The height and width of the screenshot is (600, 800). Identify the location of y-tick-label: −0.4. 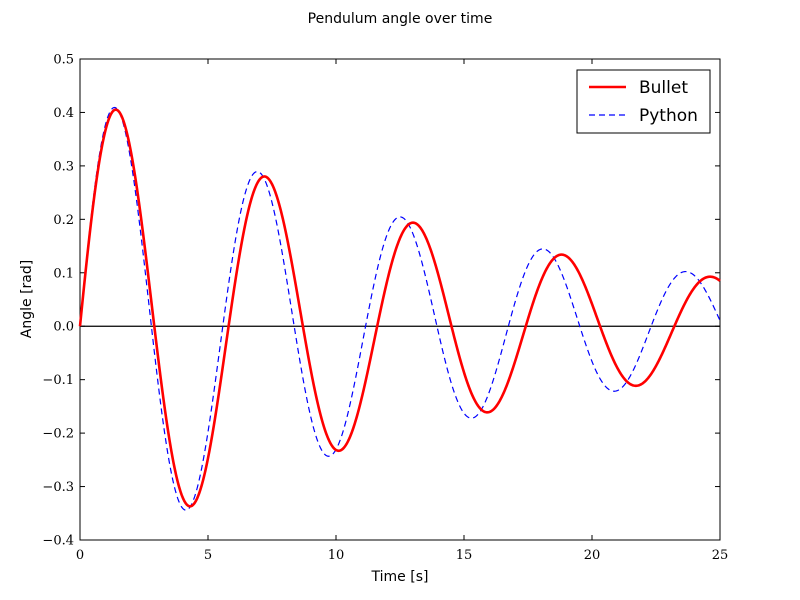
(58, 541).